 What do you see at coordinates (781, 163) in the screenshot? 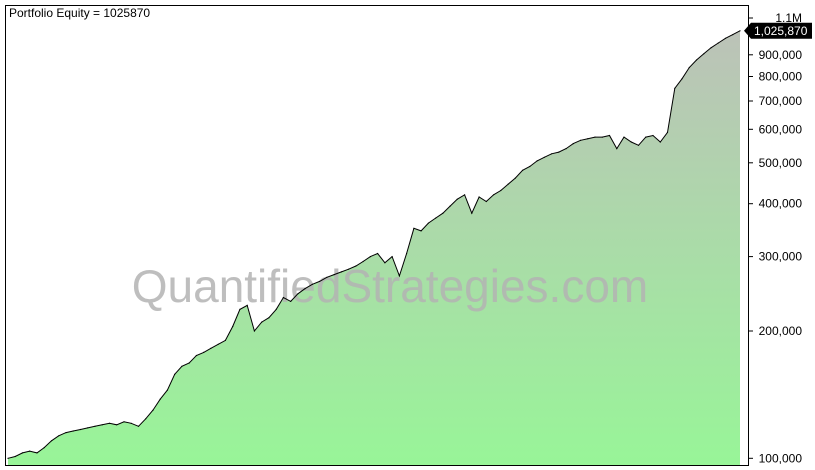
I see `y-tick-label: 500,000` at bounding box center [781, 163].